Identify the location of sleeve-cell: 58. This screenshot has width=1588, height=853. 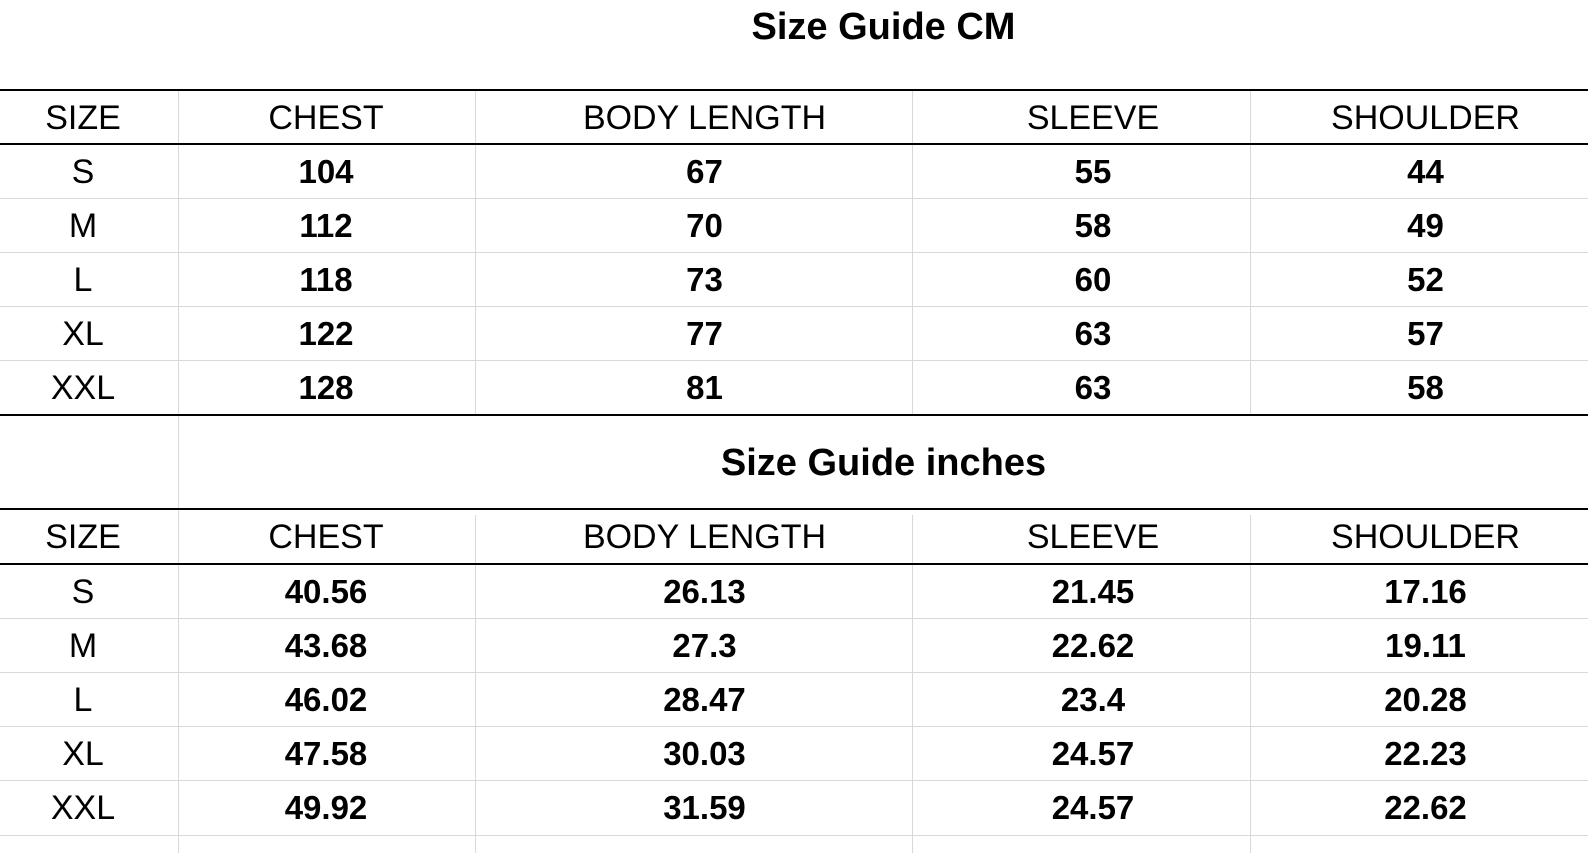
(1093, 225).